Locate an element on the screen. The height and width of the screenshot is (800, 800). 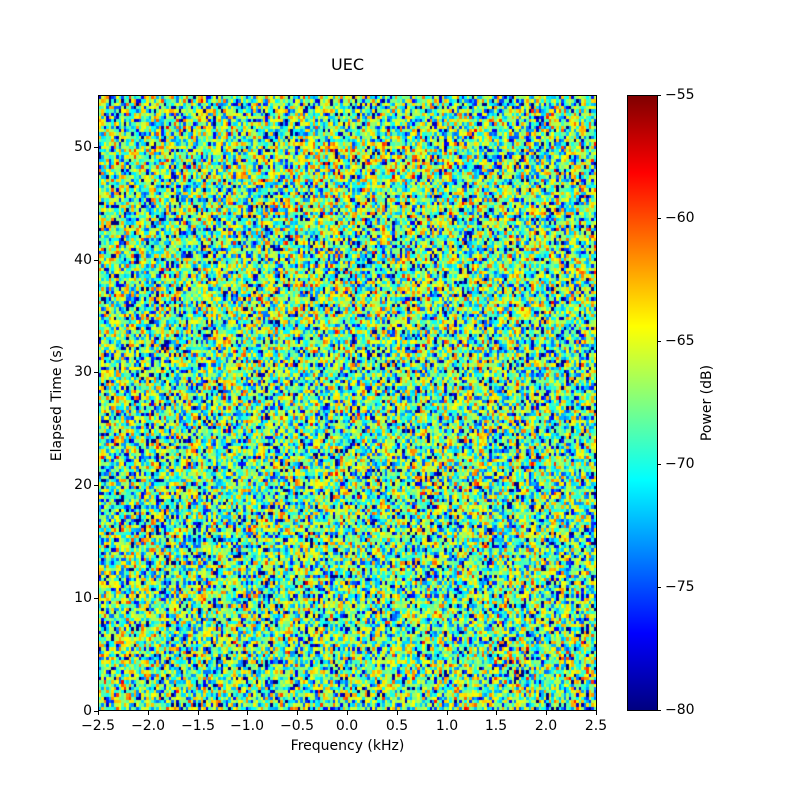
x-tick-label: −0.5 is located at coordinates (297, 726).